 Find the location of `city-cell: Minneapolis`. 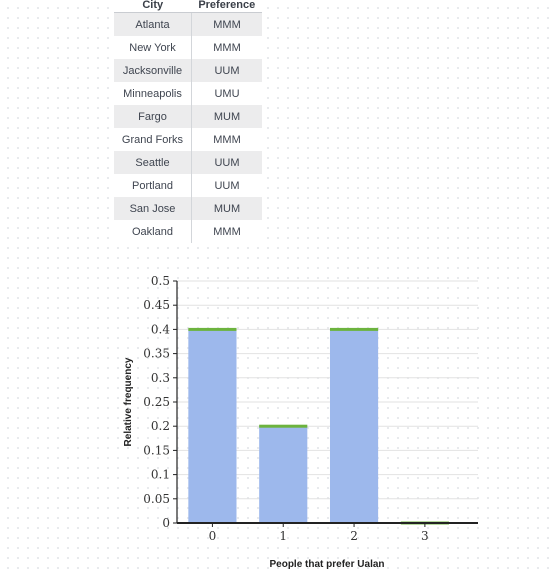

city-cell: Minneapolis is located at coordinates (153, 93).